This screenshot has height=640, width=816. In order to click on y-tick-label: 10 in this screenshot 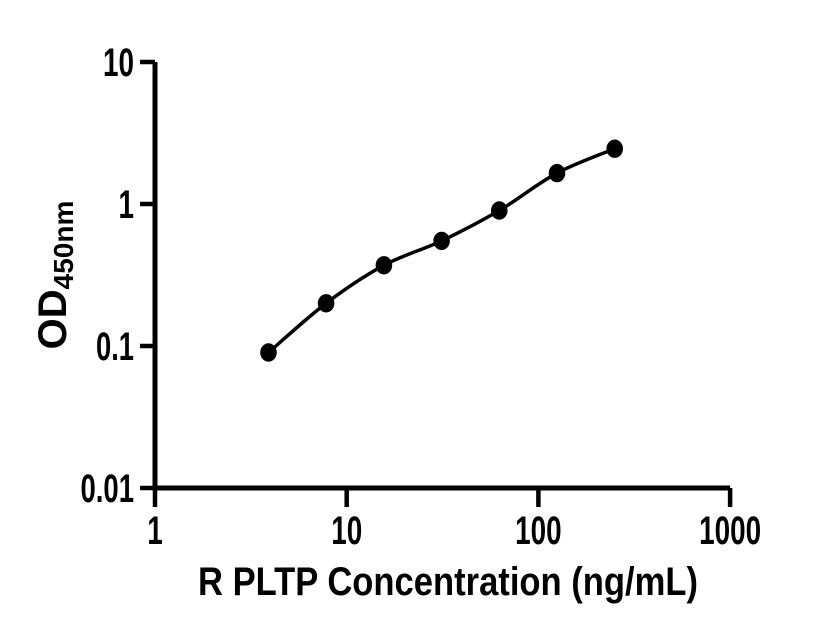, I will do `click(118, 63)`.